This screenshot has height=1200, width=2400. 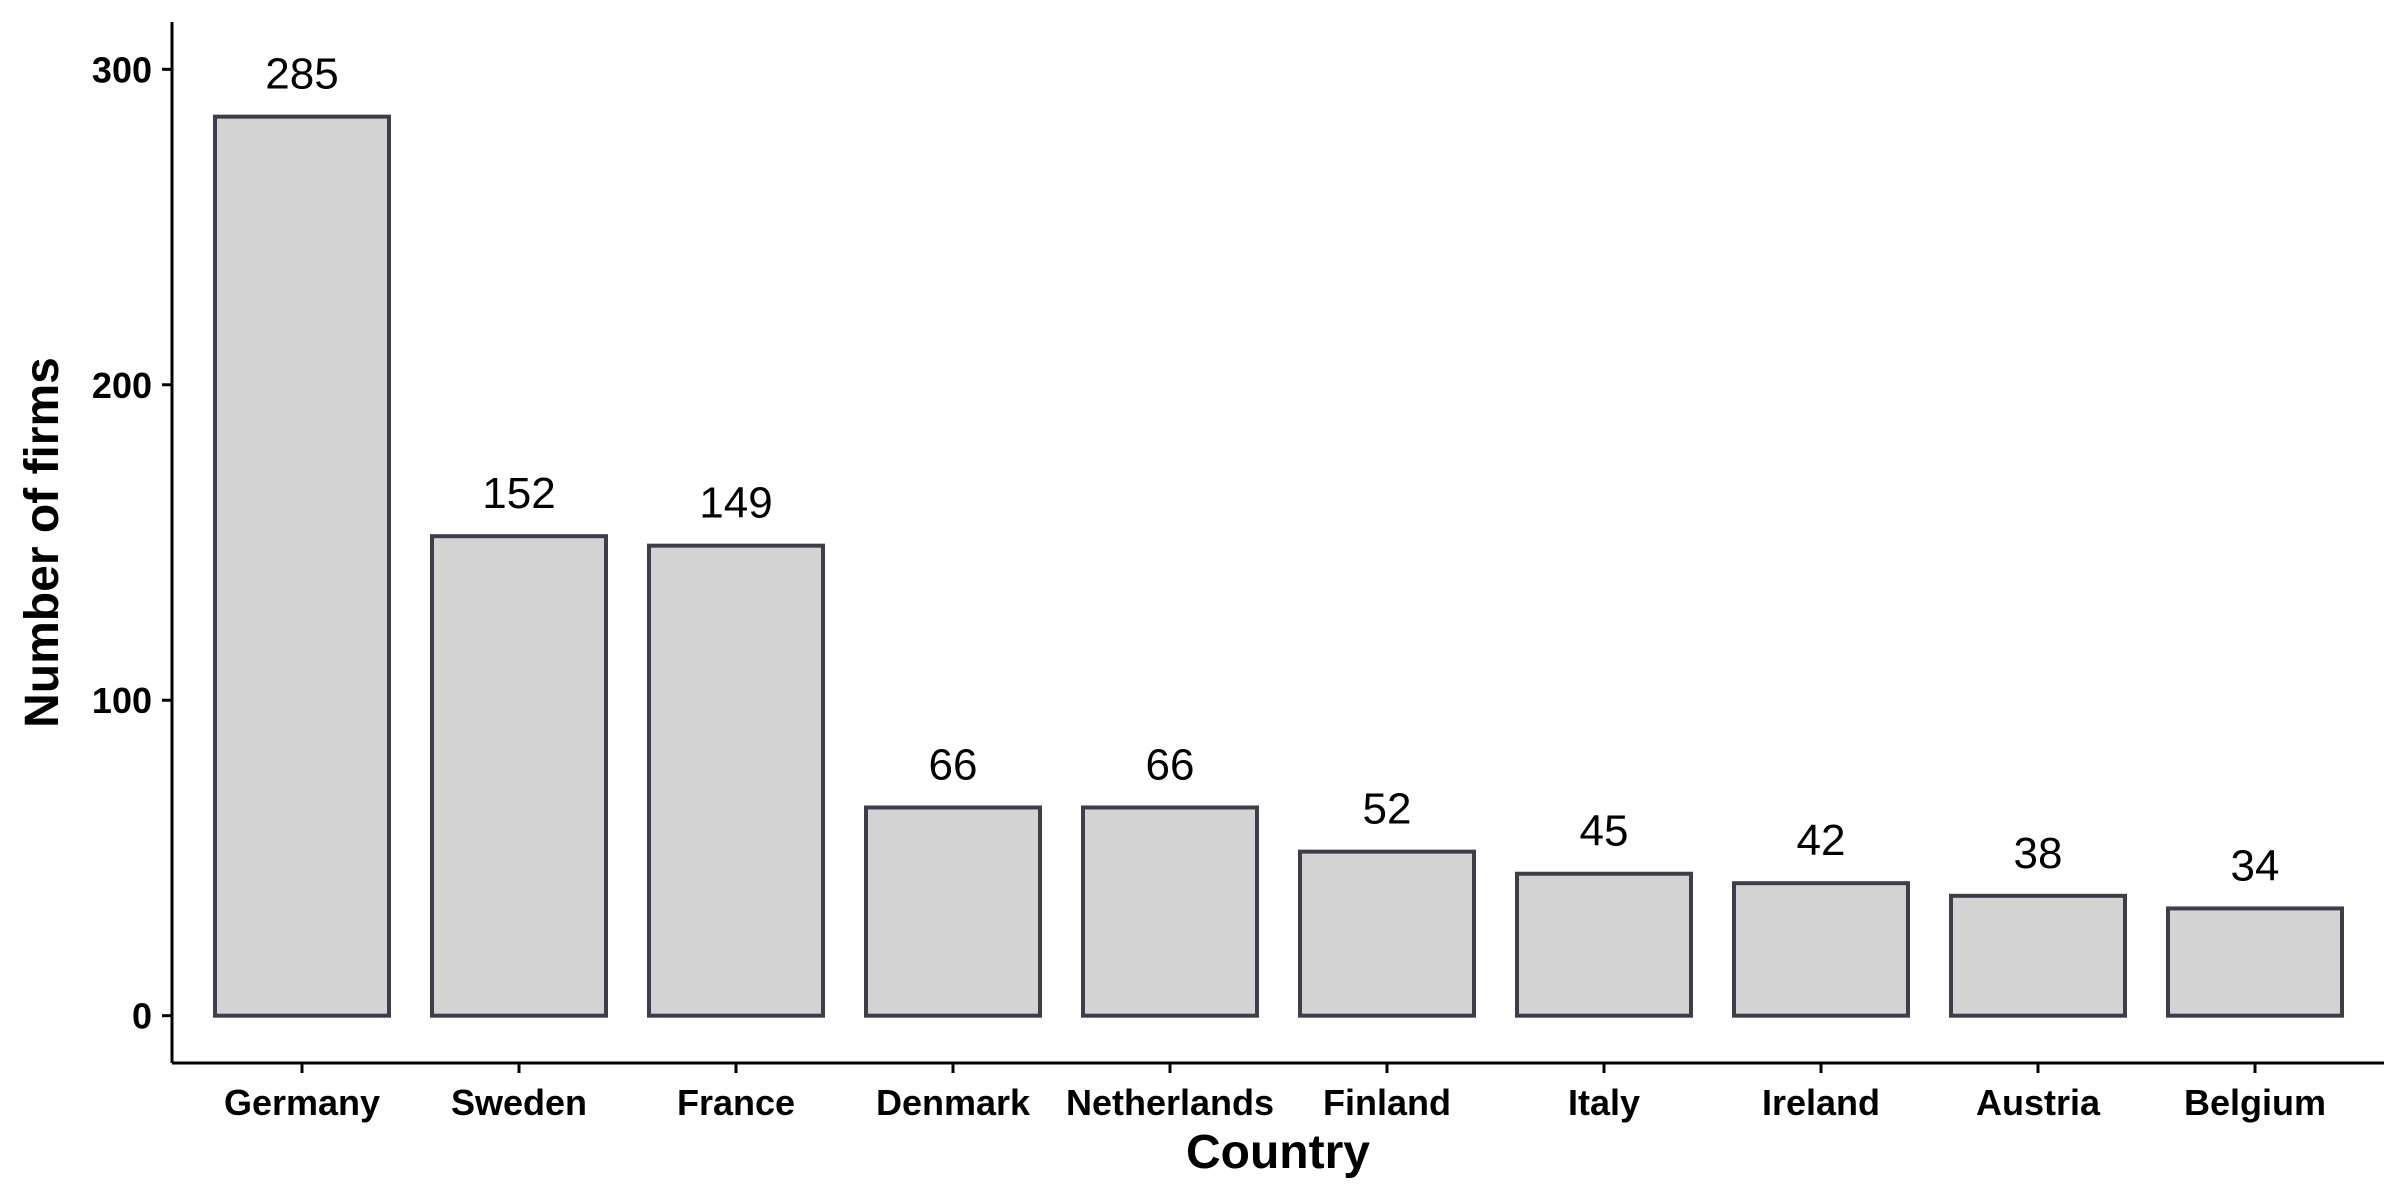 What do you see at coordinates (1170, 911) in the screenshot?
I see `bar-netherlands` at bounding box center [1170, 911].